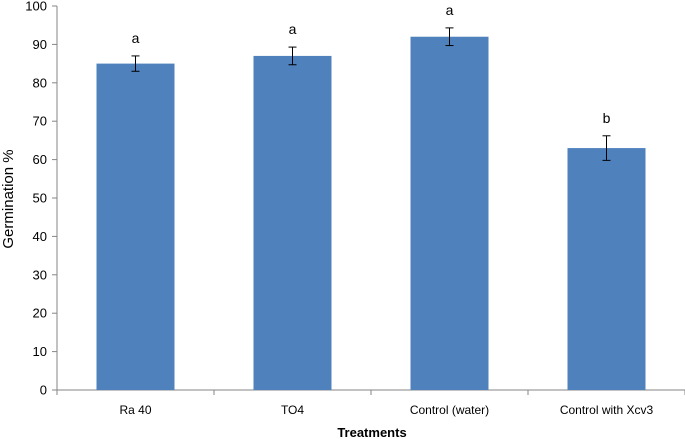 This screenshot has width=685, height=439. Describe the element at coordinates (40, 236) in the screenshot. I see `y-tick-label: 40` at that location.